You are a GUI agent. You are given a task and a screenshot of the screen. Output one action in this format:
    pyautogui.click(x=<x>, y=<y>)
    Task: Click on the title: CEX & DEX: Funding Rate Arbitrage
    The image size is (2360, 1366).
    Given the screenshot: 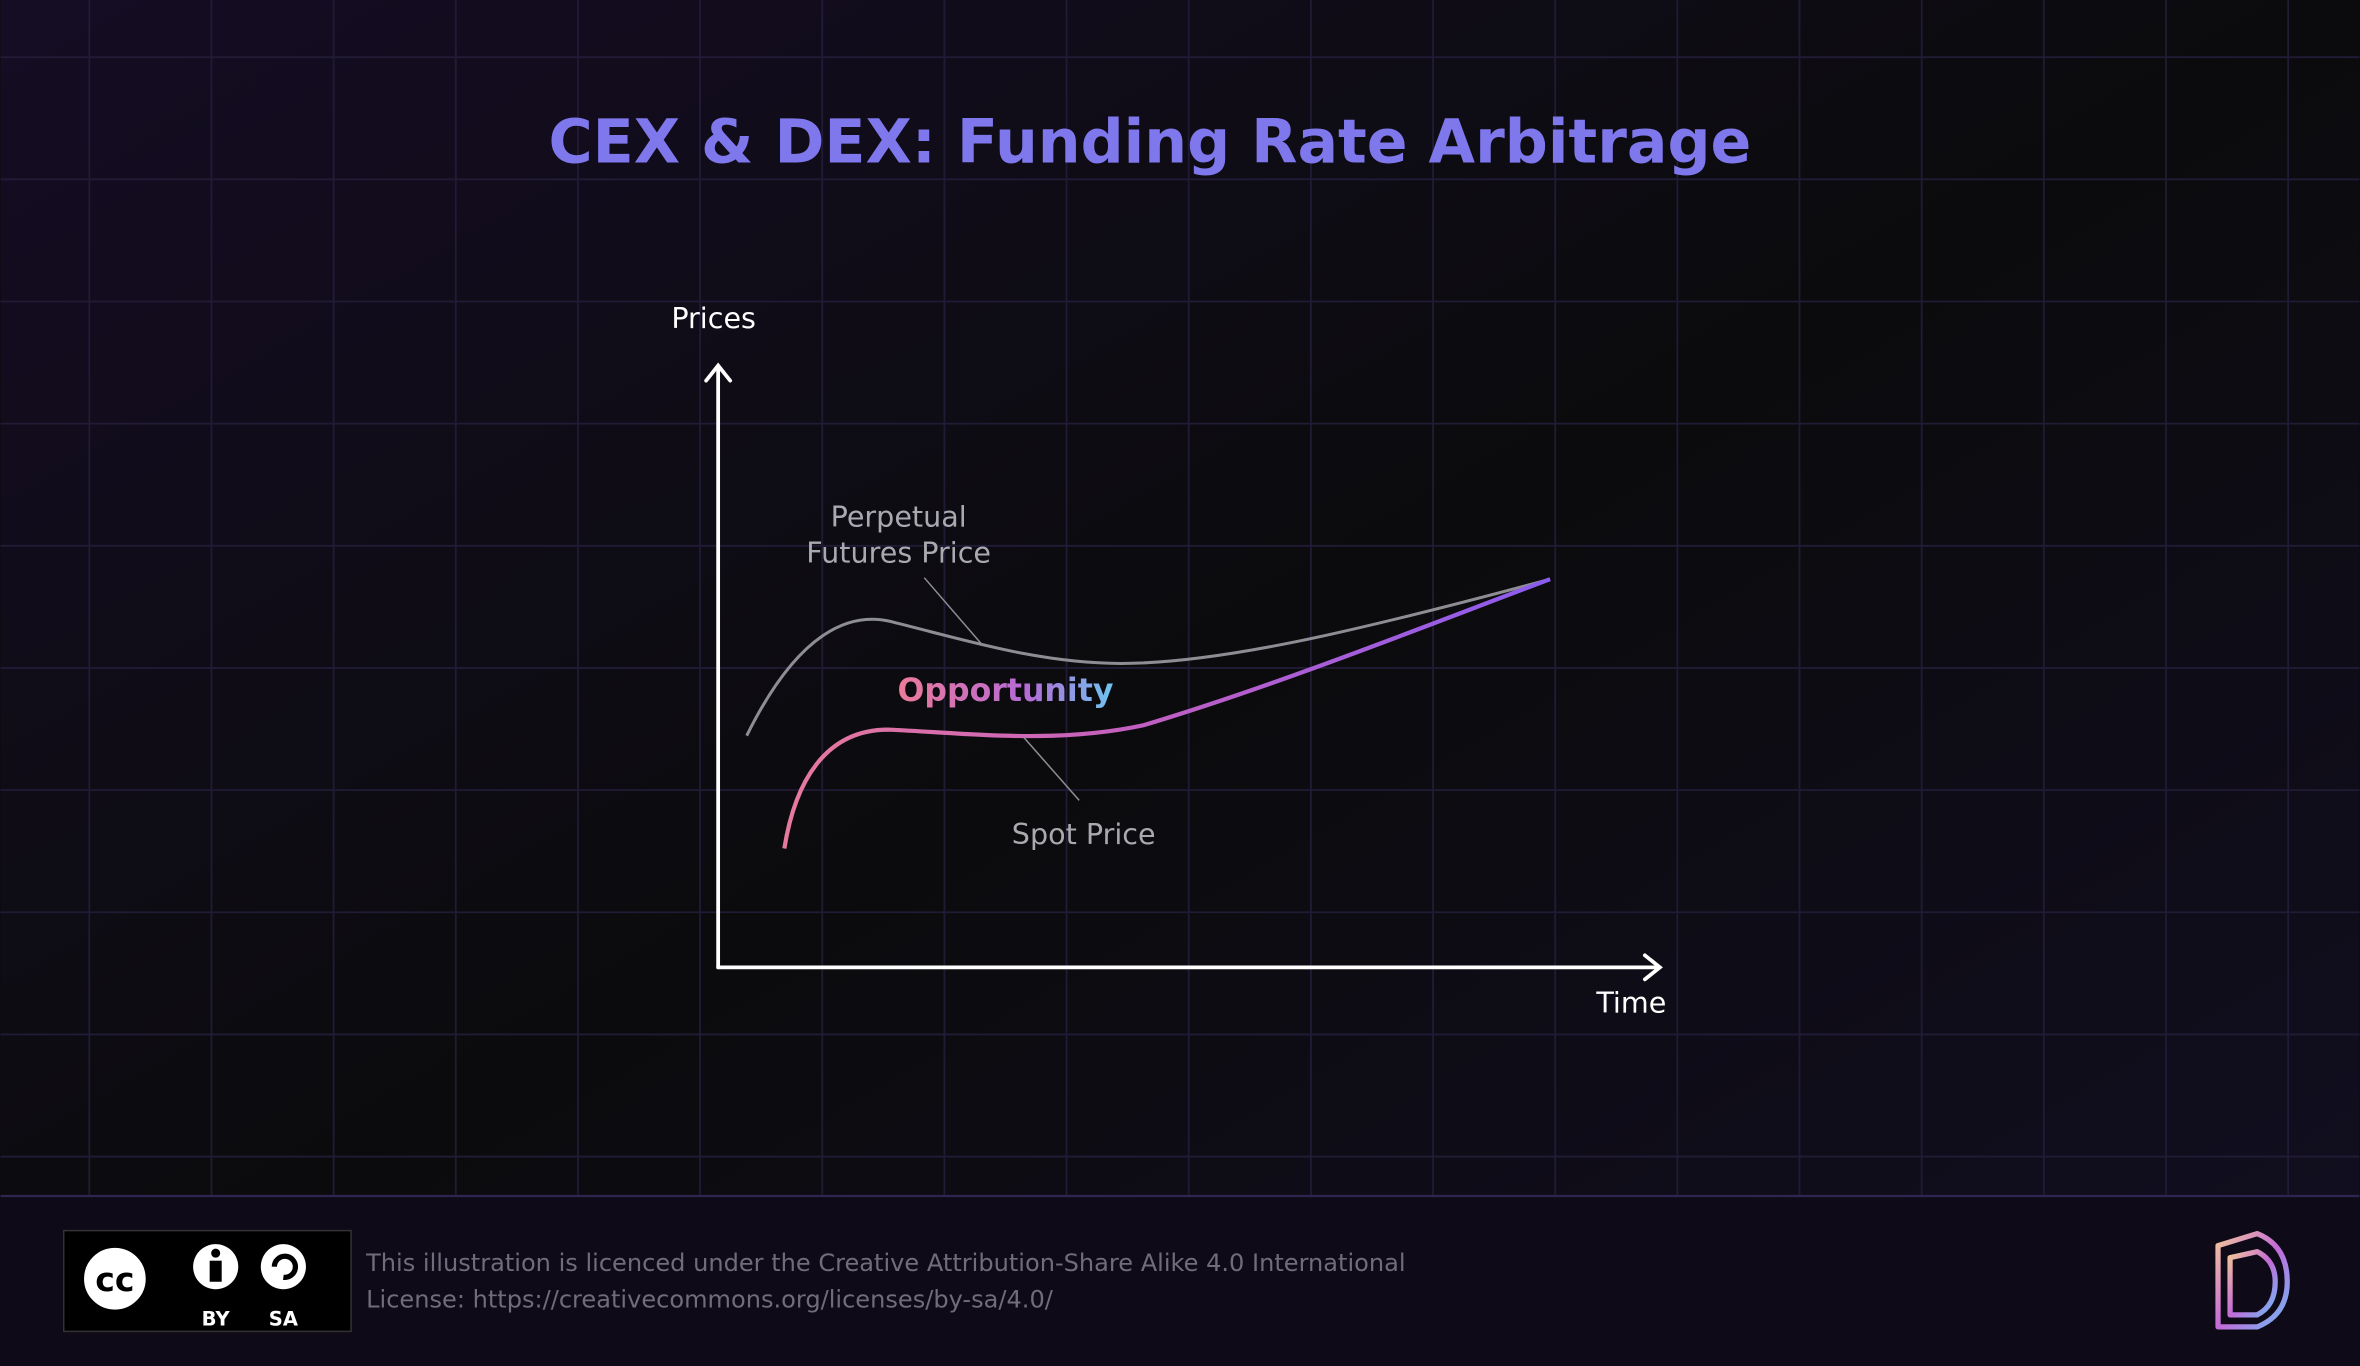 What is the action you would take?
    pyautogui.click(x=1149, y=142)
    